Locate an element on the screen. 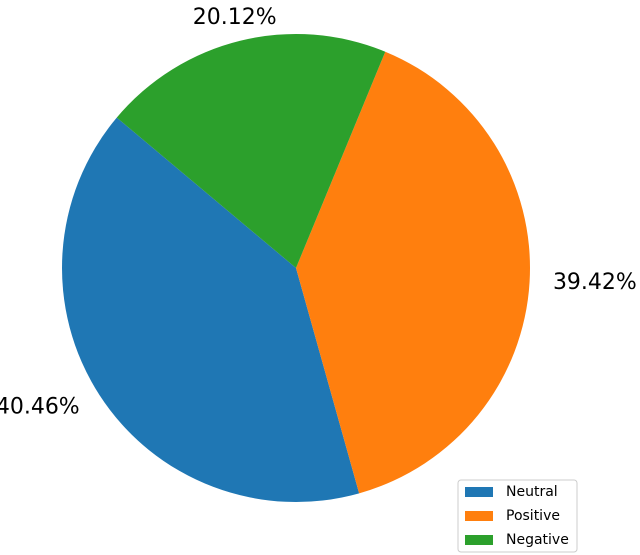 The image size is (640, 555). legend-label: Positive is located at coordinates (533, 516).